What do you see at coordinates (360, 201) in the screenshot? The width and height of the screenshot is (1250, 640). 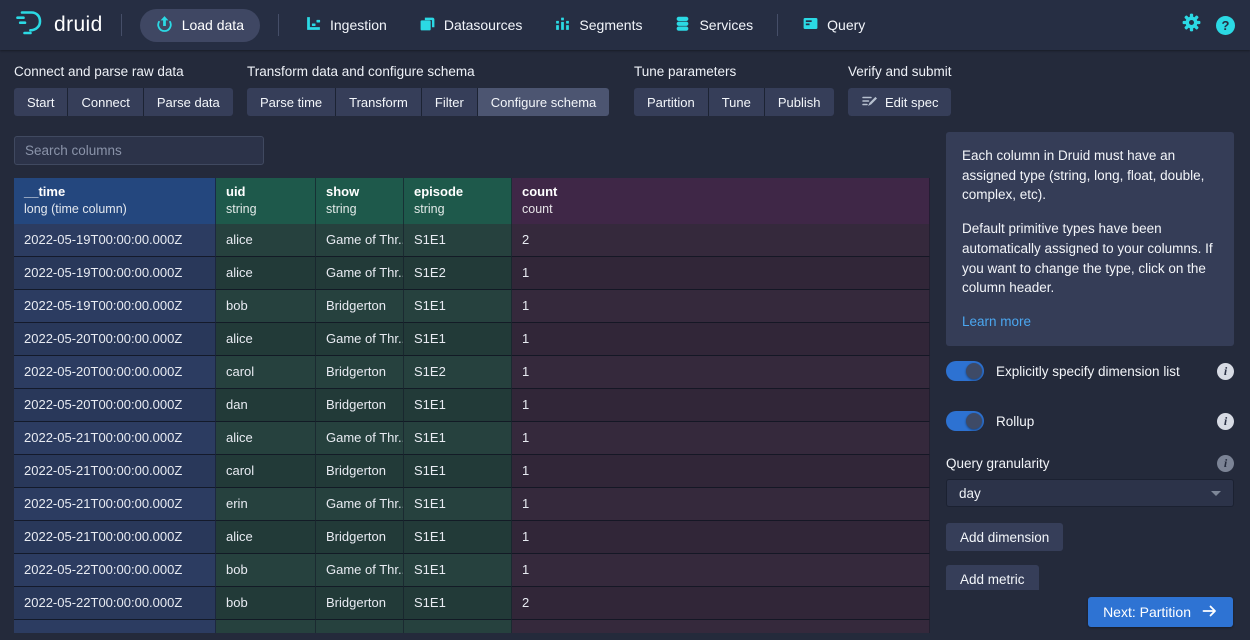 I see `column-header-show: show string` at bounding box center [360, 201].